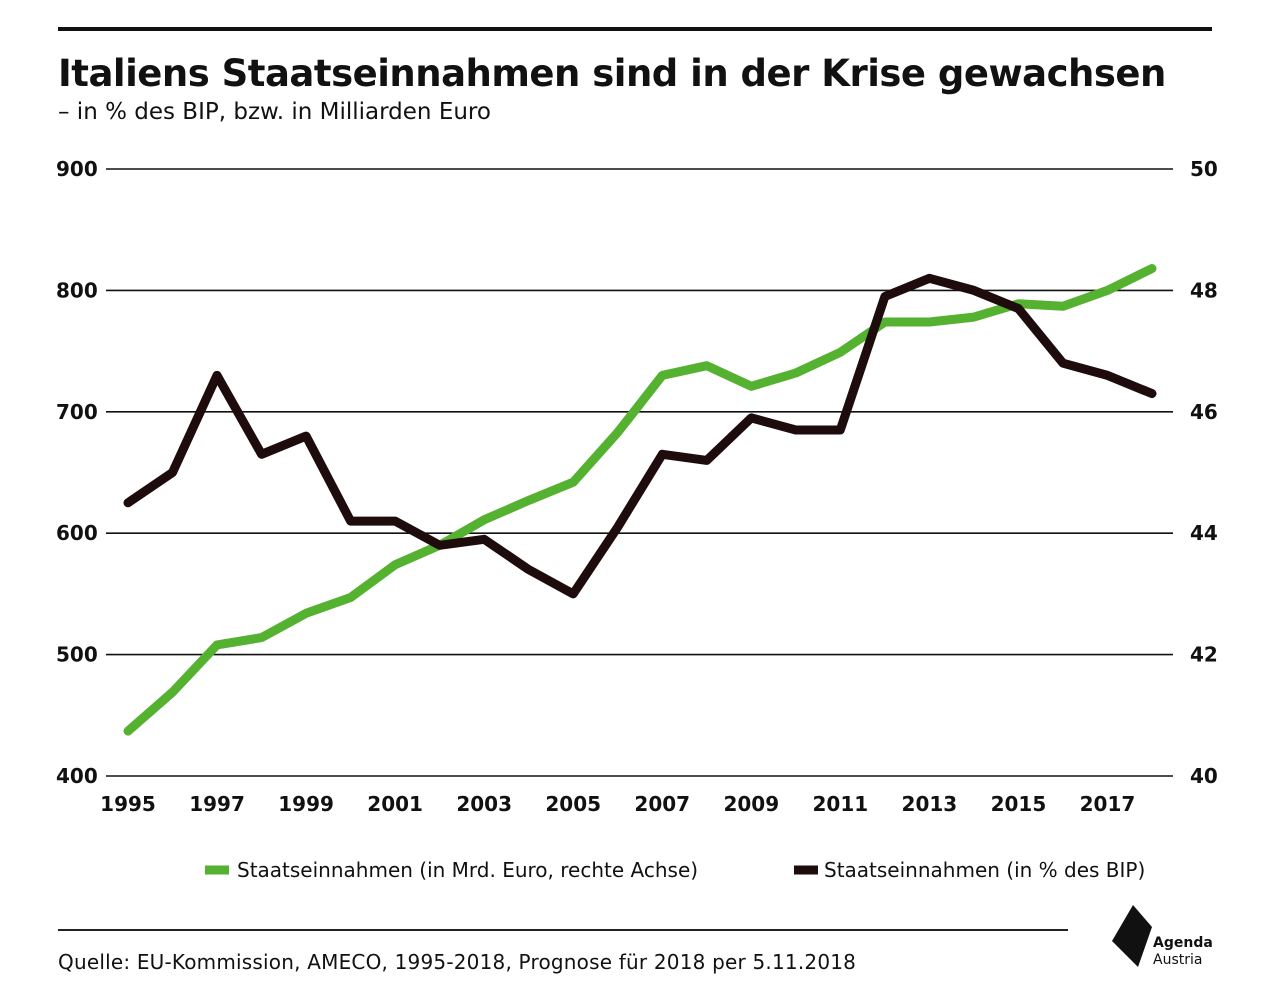 This screenshot has width=1273, height=1000. Describe the element at coordinates (395, 804) in the screenshot. I see `x-tick-label: 2001` at that location.